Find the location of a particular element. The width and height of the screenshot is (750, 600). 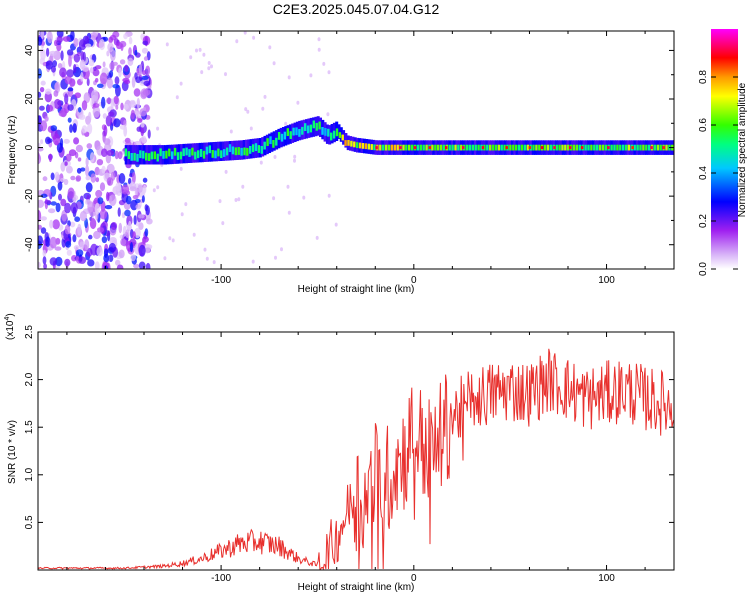

colorbar-gradient is located at coordinates (724, 149).